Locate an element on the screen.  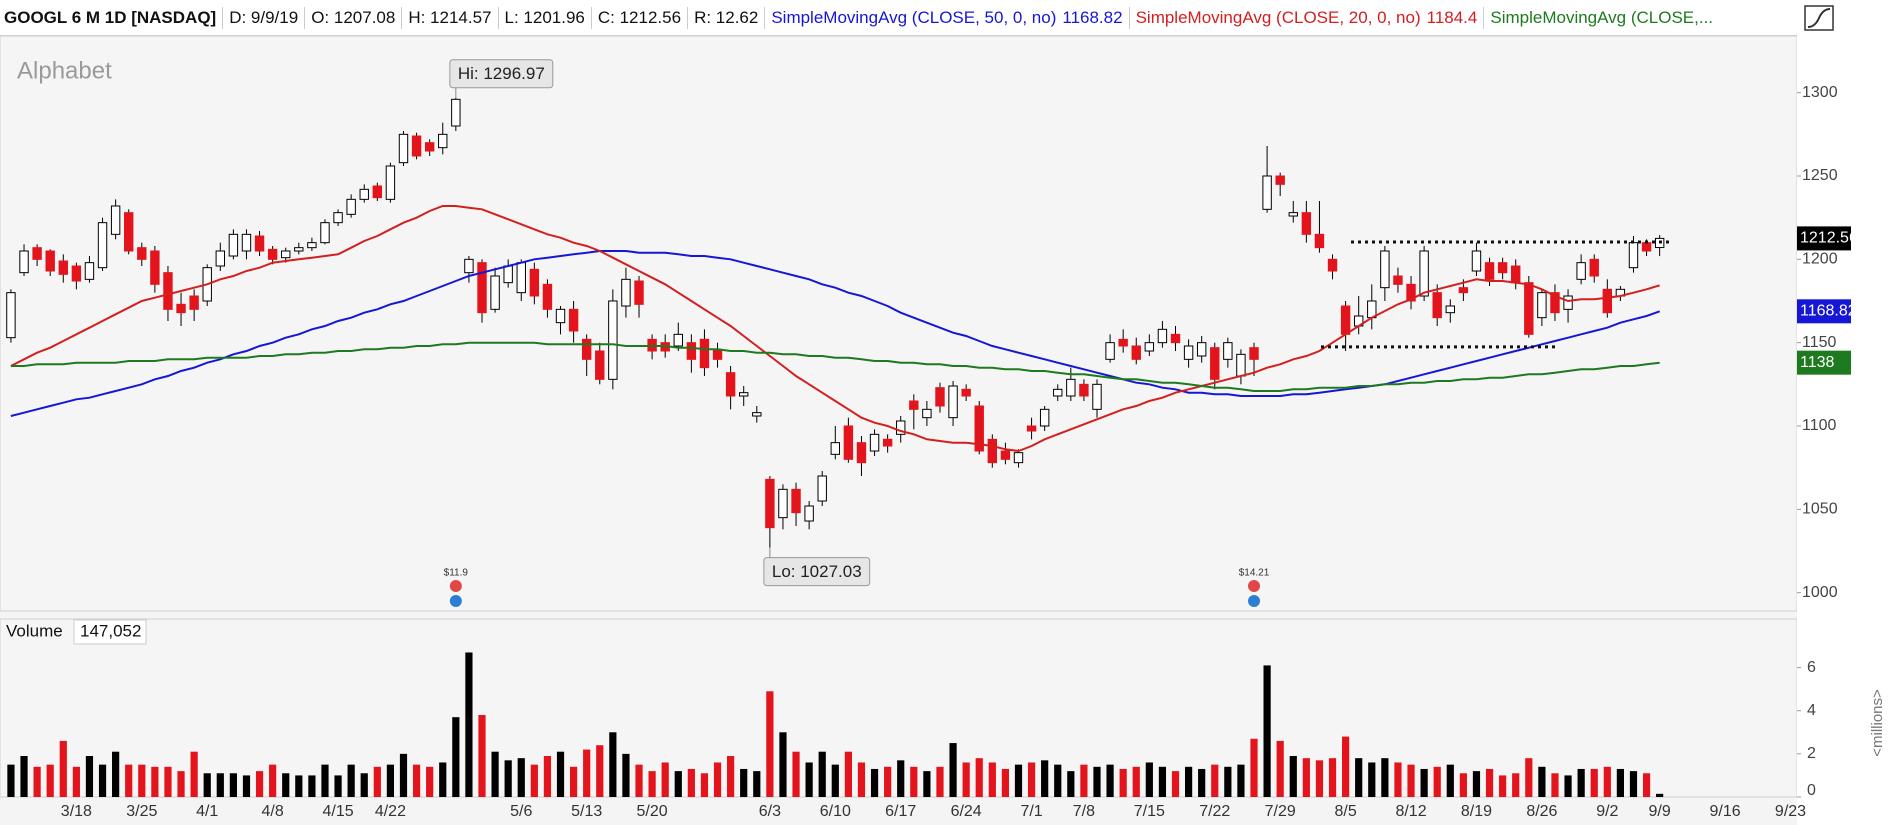
price-tag: 1138 is located at coordinates (1817, 362).